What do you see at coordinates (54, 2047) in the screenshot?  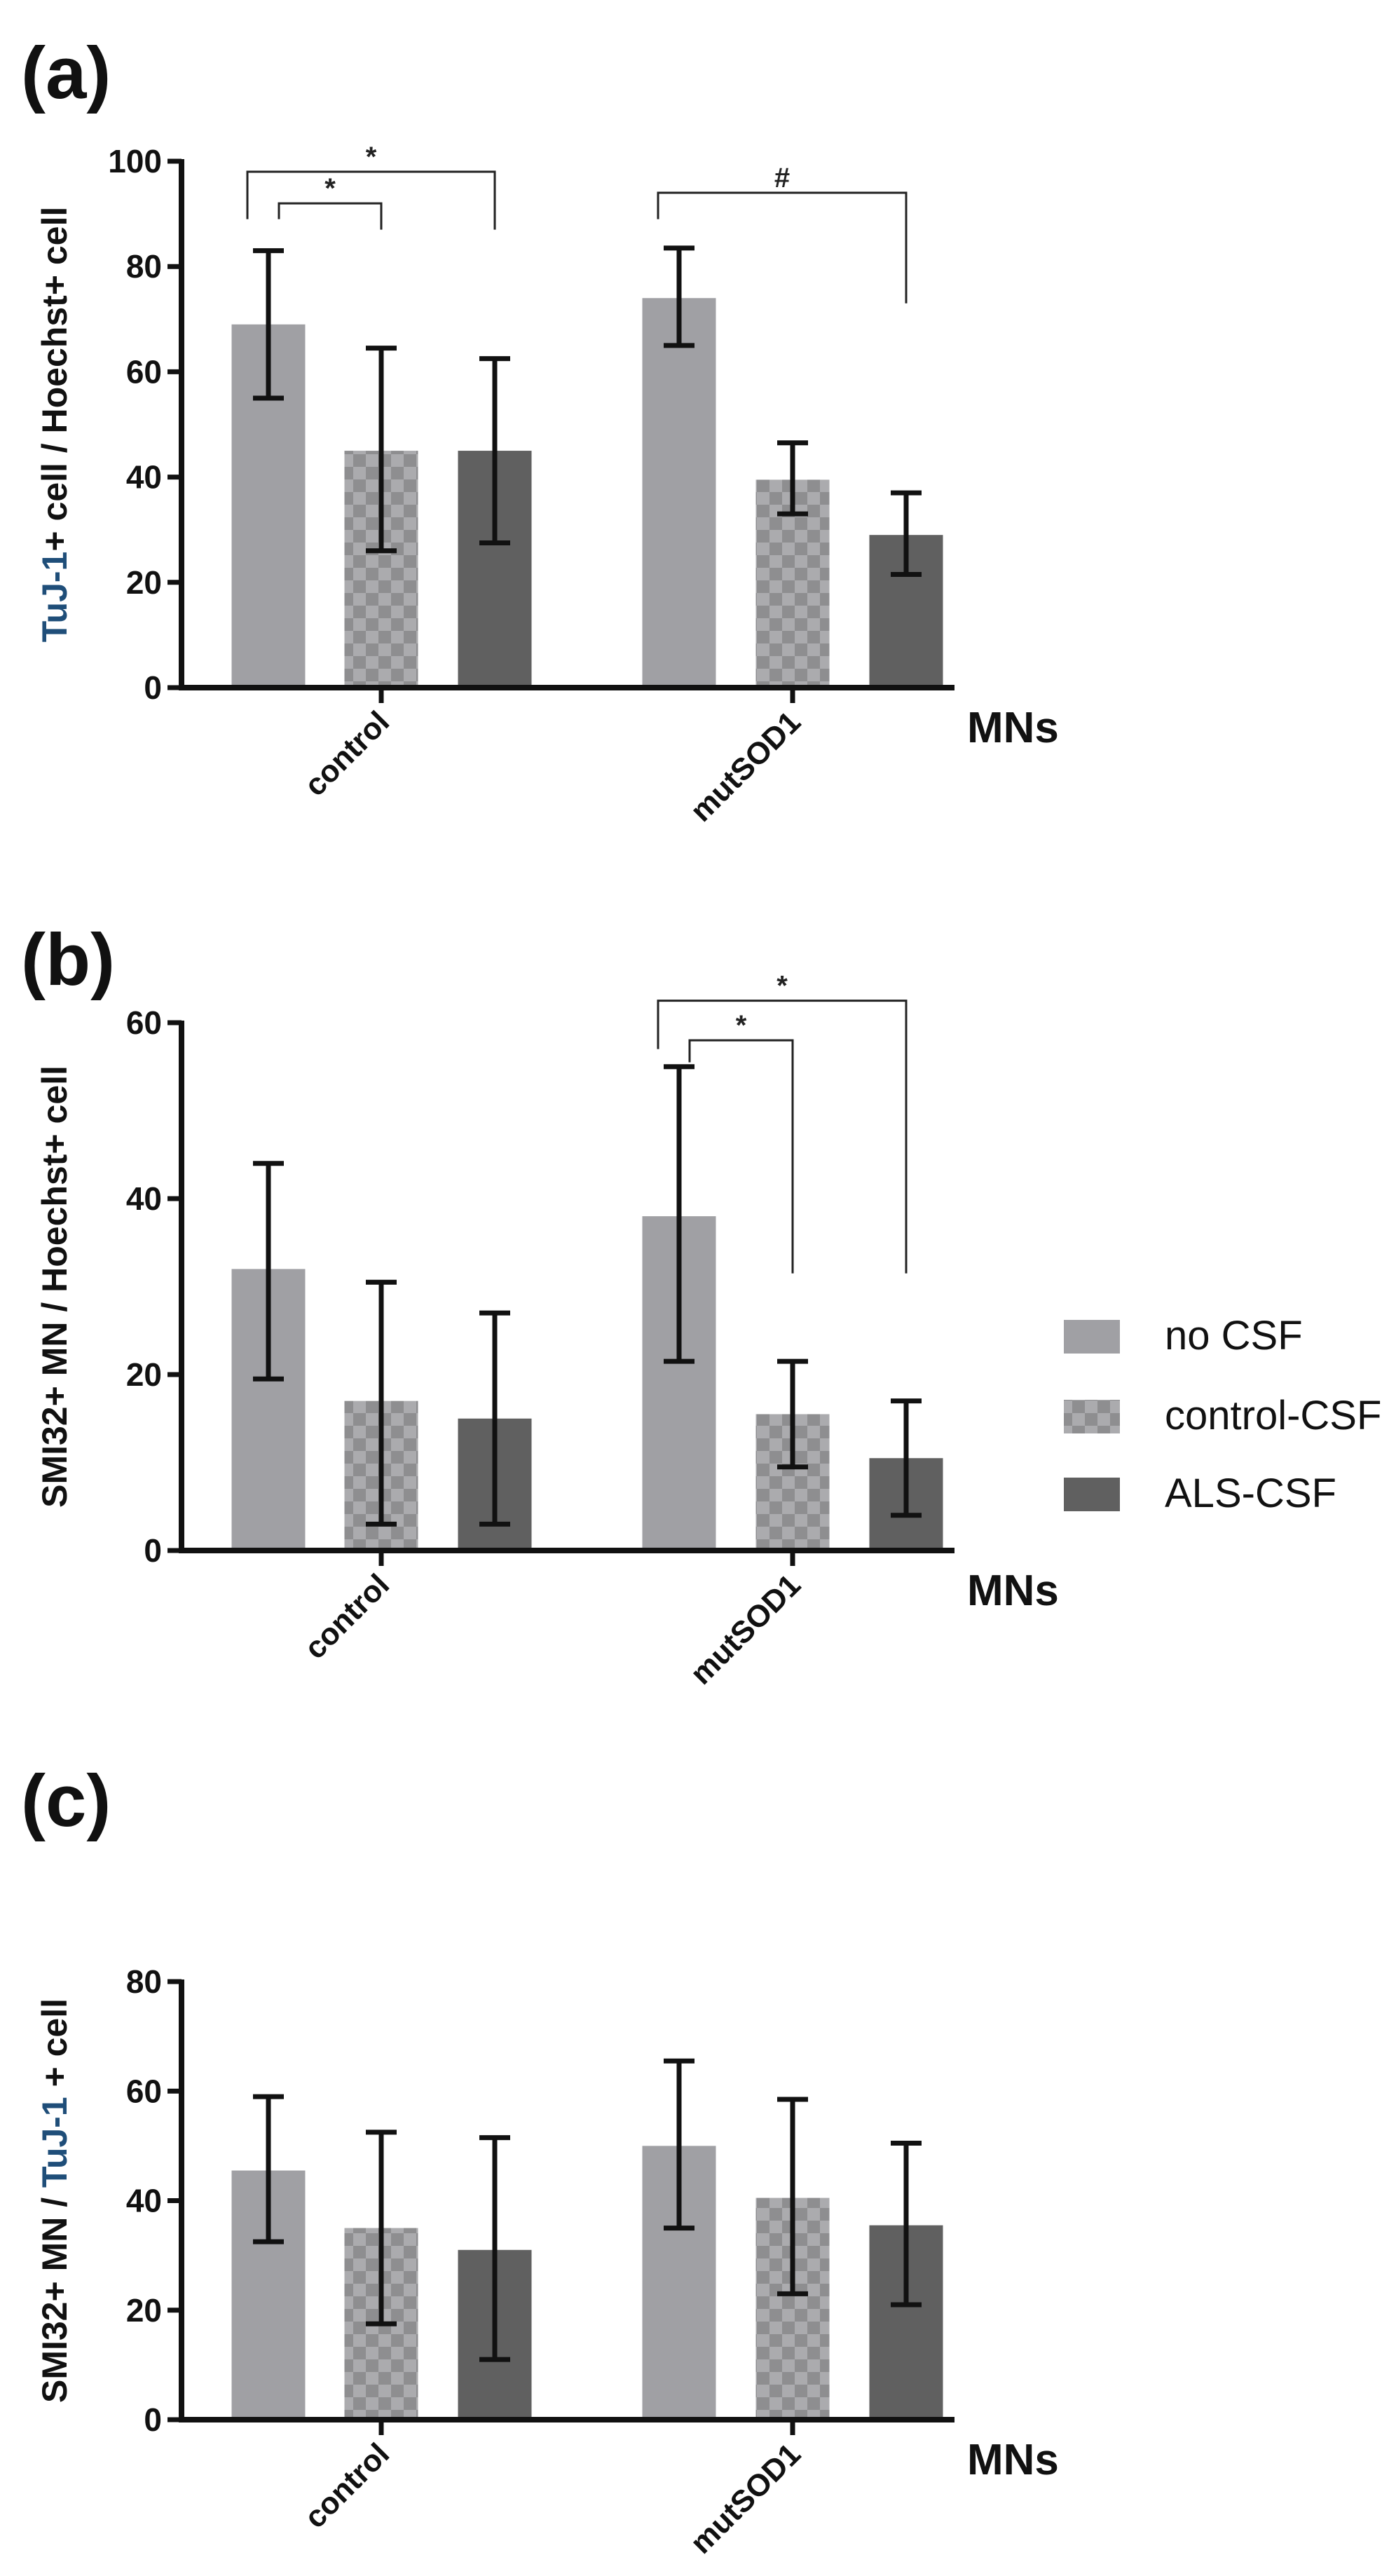 I see `y-axis-label-text: + cell` at bounding box center [54, 2047].